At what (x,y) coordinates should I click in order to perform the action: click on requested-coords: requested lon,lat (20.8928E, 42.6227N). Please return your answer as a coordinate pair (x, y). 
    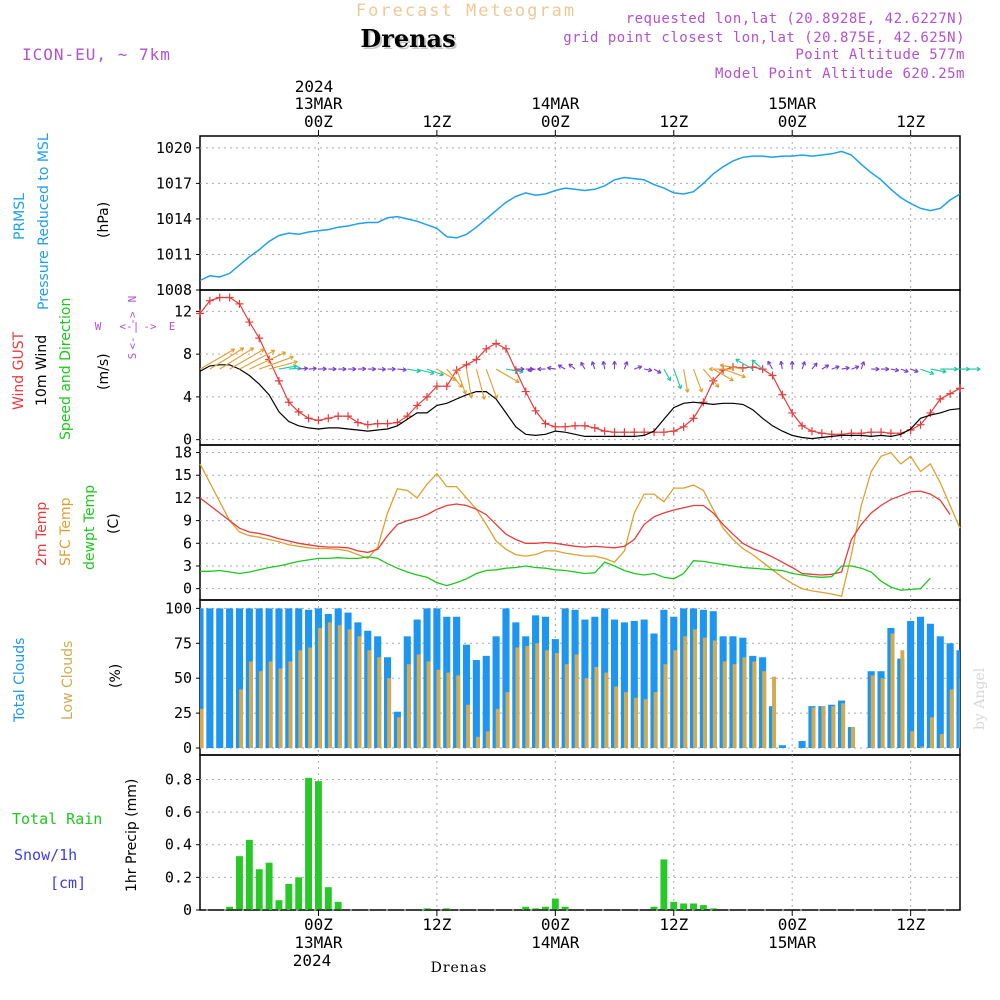
    Looking at the image, I should click on (795, 19).